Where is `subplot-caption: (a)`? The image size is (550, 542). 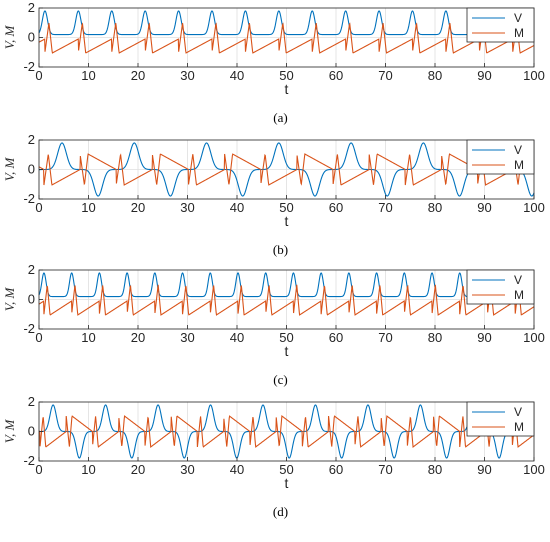
subplot-caption: (a) is located at coordinates (280, 117).